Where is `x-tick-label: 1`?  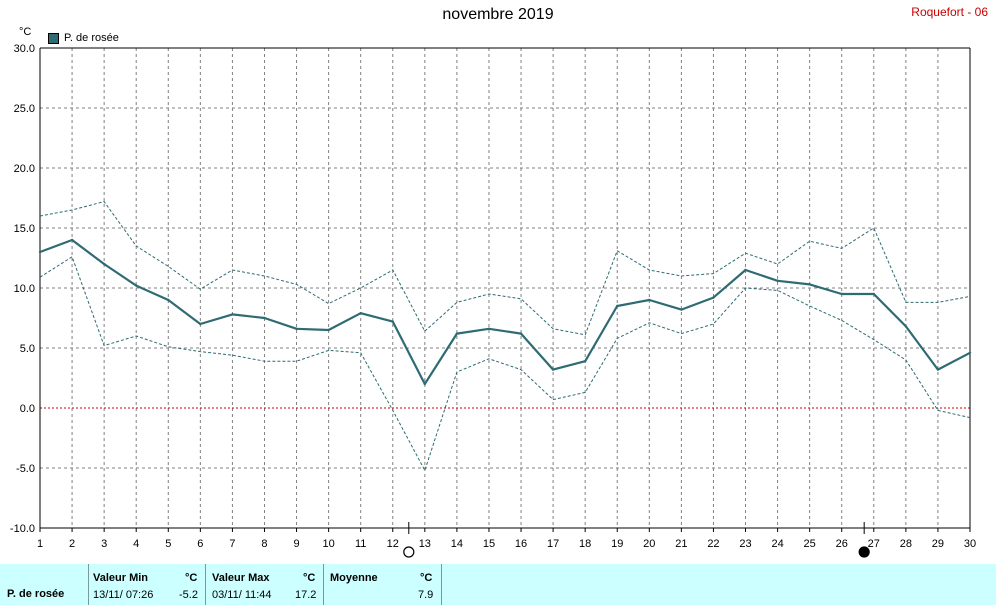
x-tick-label: 1 is located at coordinates (40, 544).